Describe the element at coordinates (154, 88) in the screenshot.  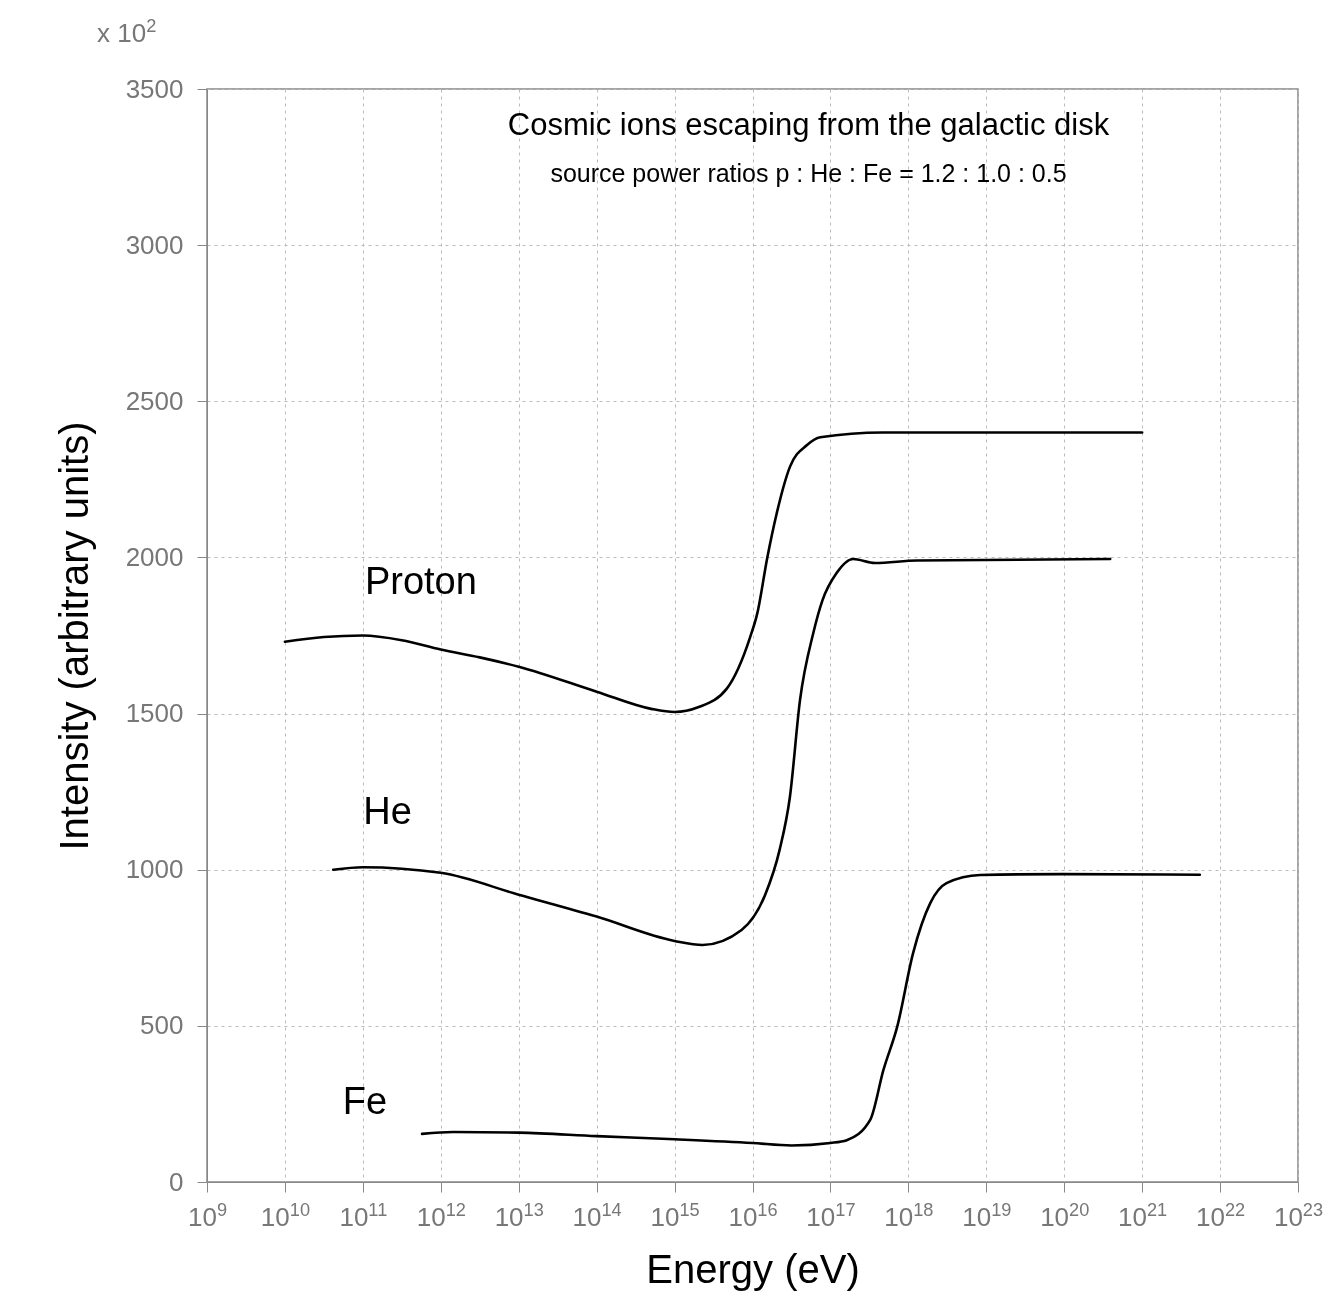
I see `y-tick-label: 3500` at that location.